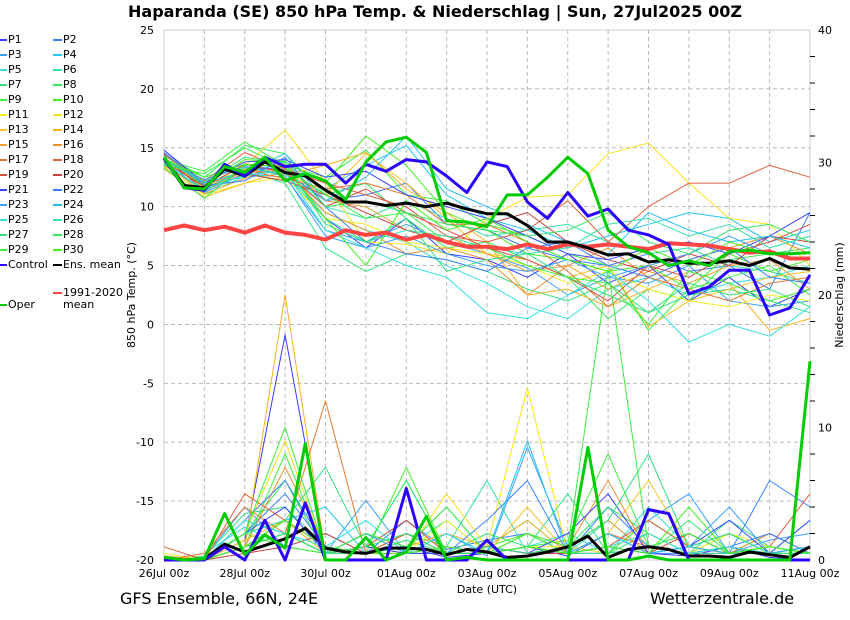 This screenshot has height=620, width=850. What do you see at coordinates (486, 242) in the screenshot?
I see `series-temp-1991-2020-mean` at bounding box center [486, 242].